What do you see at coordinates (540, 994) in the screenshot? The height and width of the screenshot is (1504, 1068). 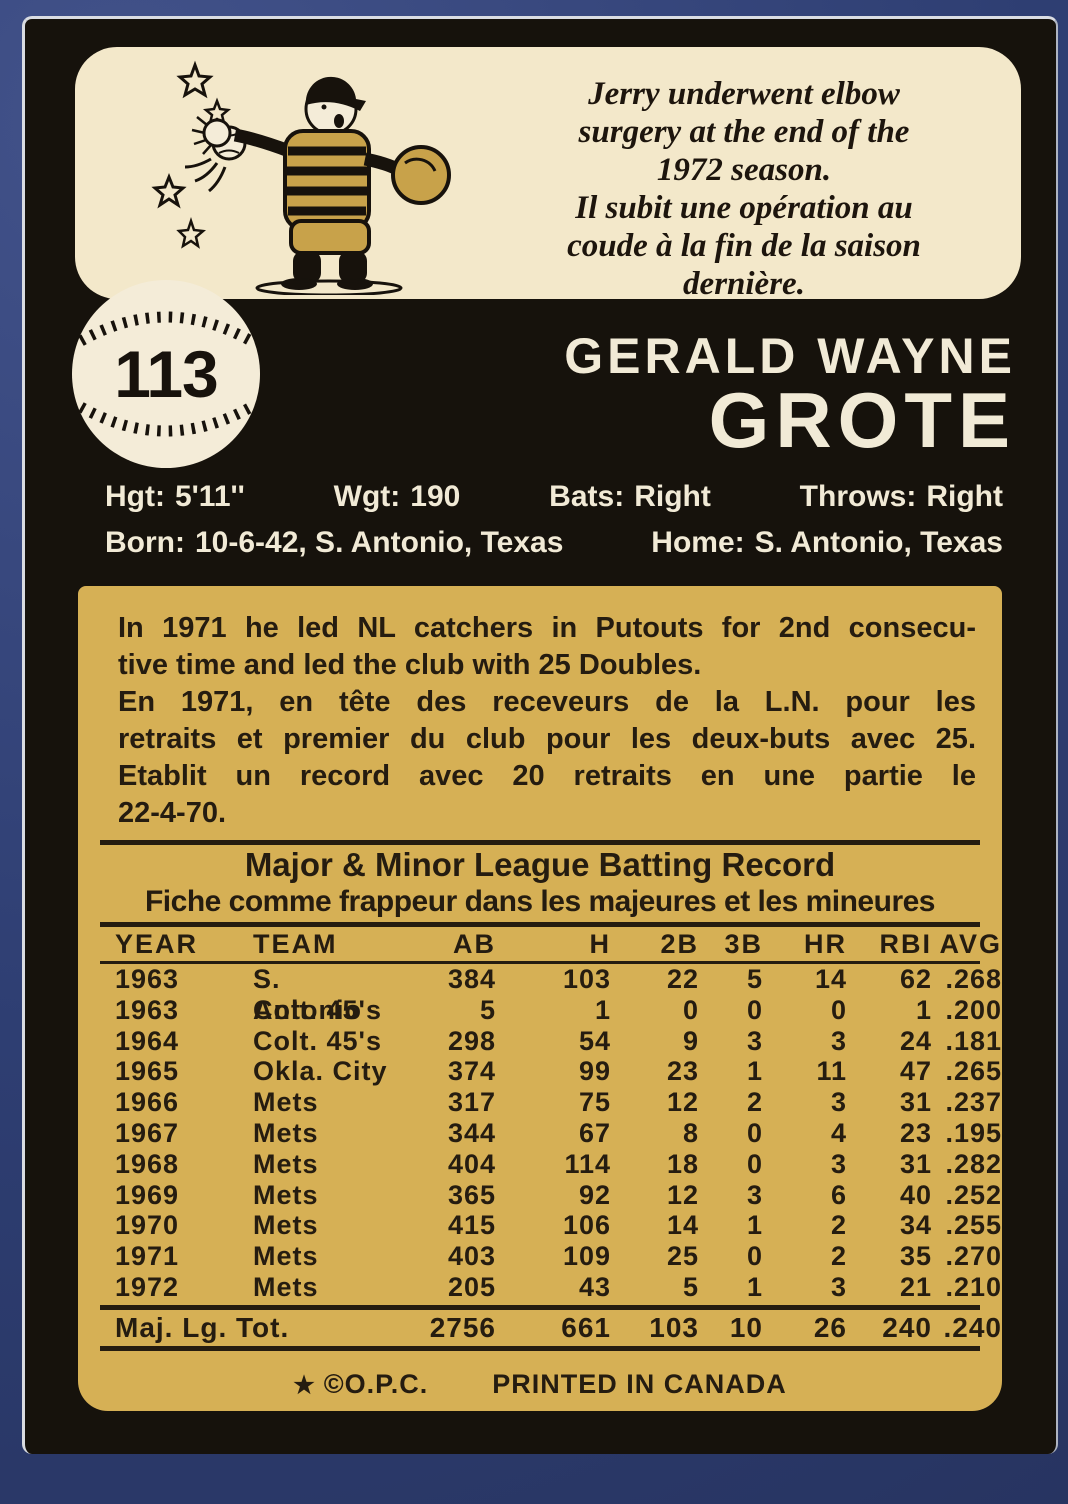 I see `table-row: 1963 S. Antonio 384 103 22 5 14 62 .268` at bounding box center [540, 994].